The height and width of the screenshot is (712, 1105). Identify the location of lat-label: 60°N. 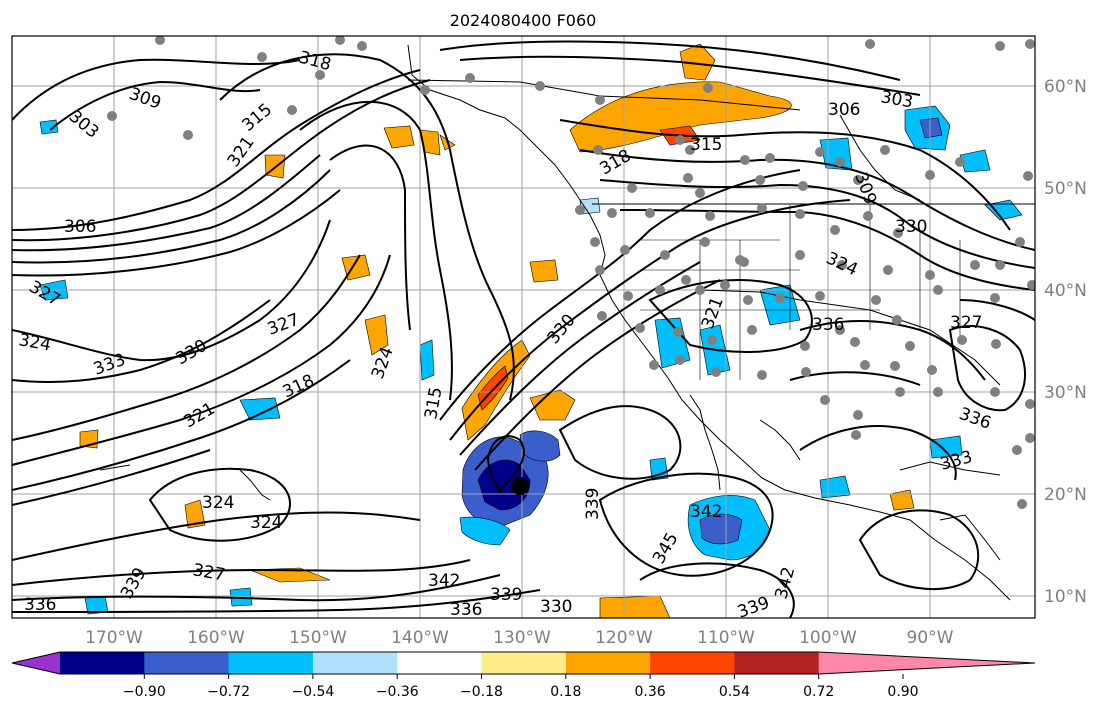
(1065, 87).